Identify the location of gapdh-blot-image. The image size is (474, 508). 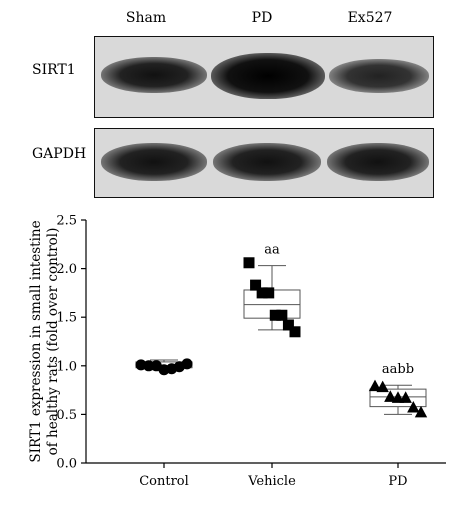
(264, 163).